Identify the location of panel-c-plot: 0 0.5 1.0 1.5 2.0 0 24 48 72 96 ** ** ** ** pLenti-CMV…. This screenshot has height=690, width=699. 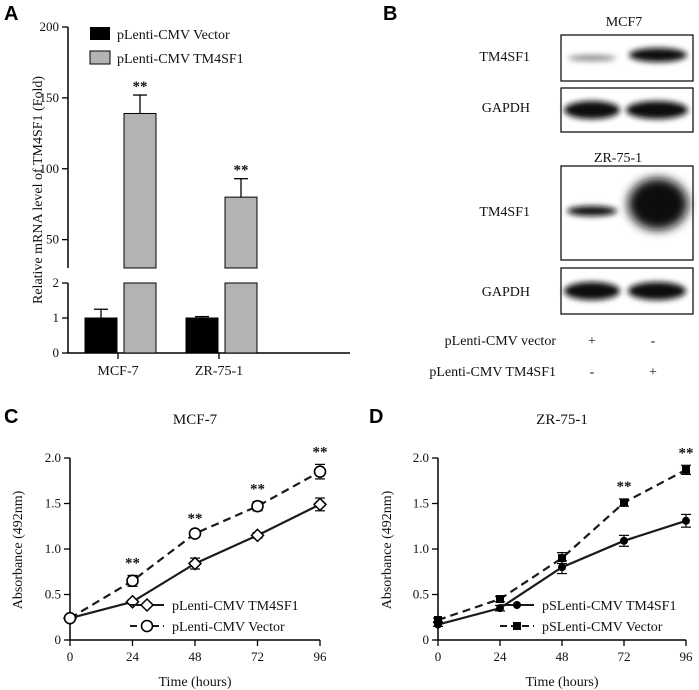
(186, 554).